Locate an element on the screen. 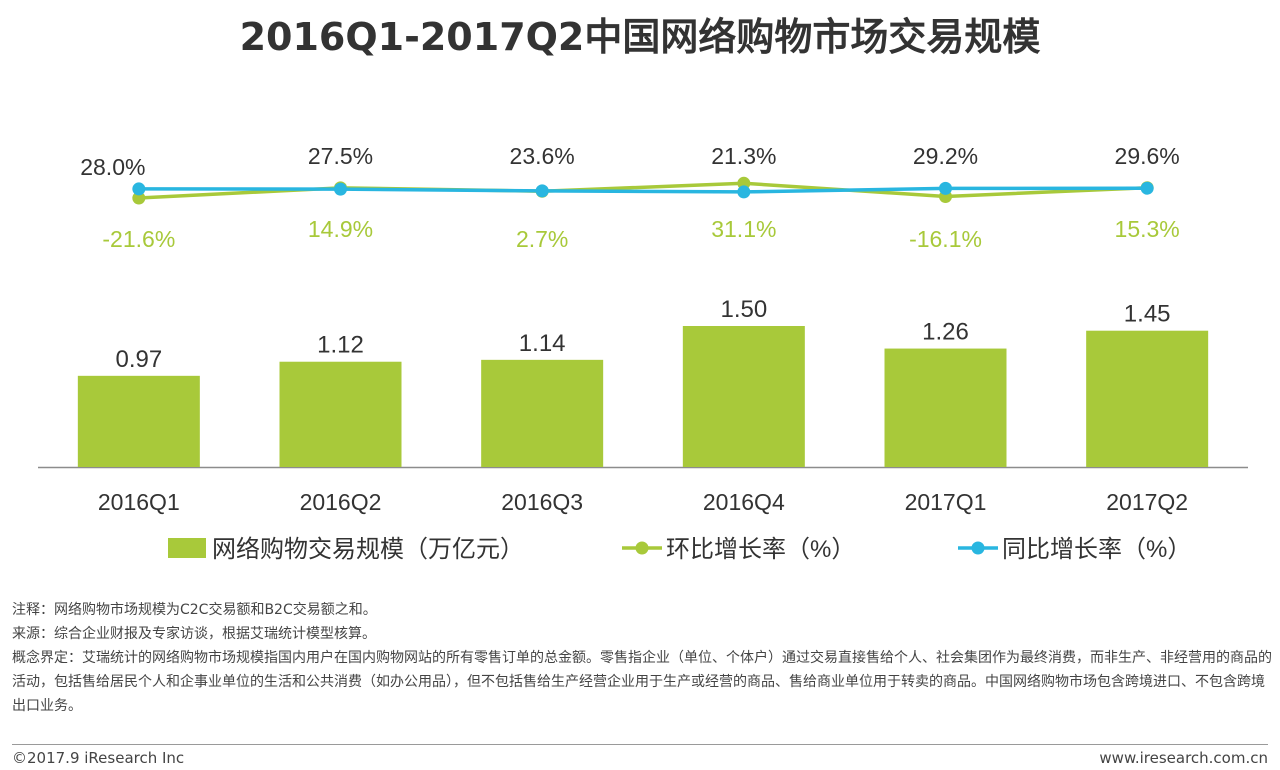 The image size is (1280, 770). bar-2016Q2 is located at coordinates (340, 414).